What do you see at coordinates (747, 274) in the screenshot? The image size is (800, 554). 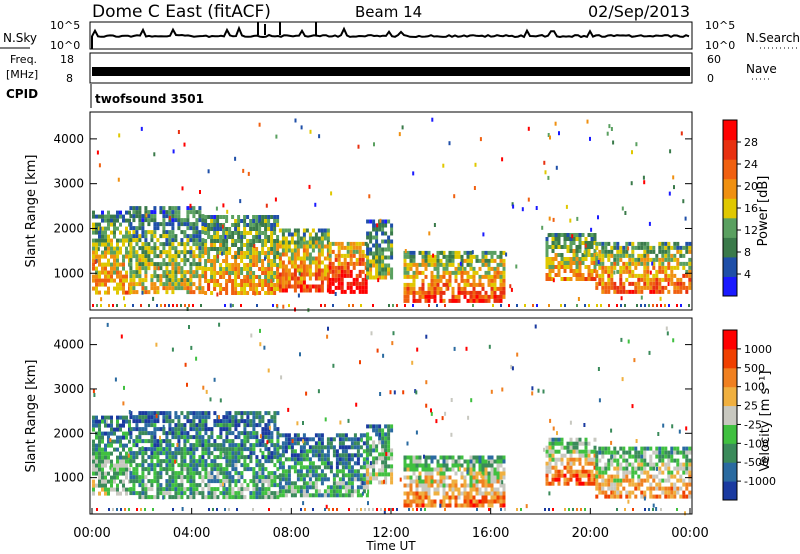 I see `power-colorbar-tick-label: 4` at bounding box center [747, 274].